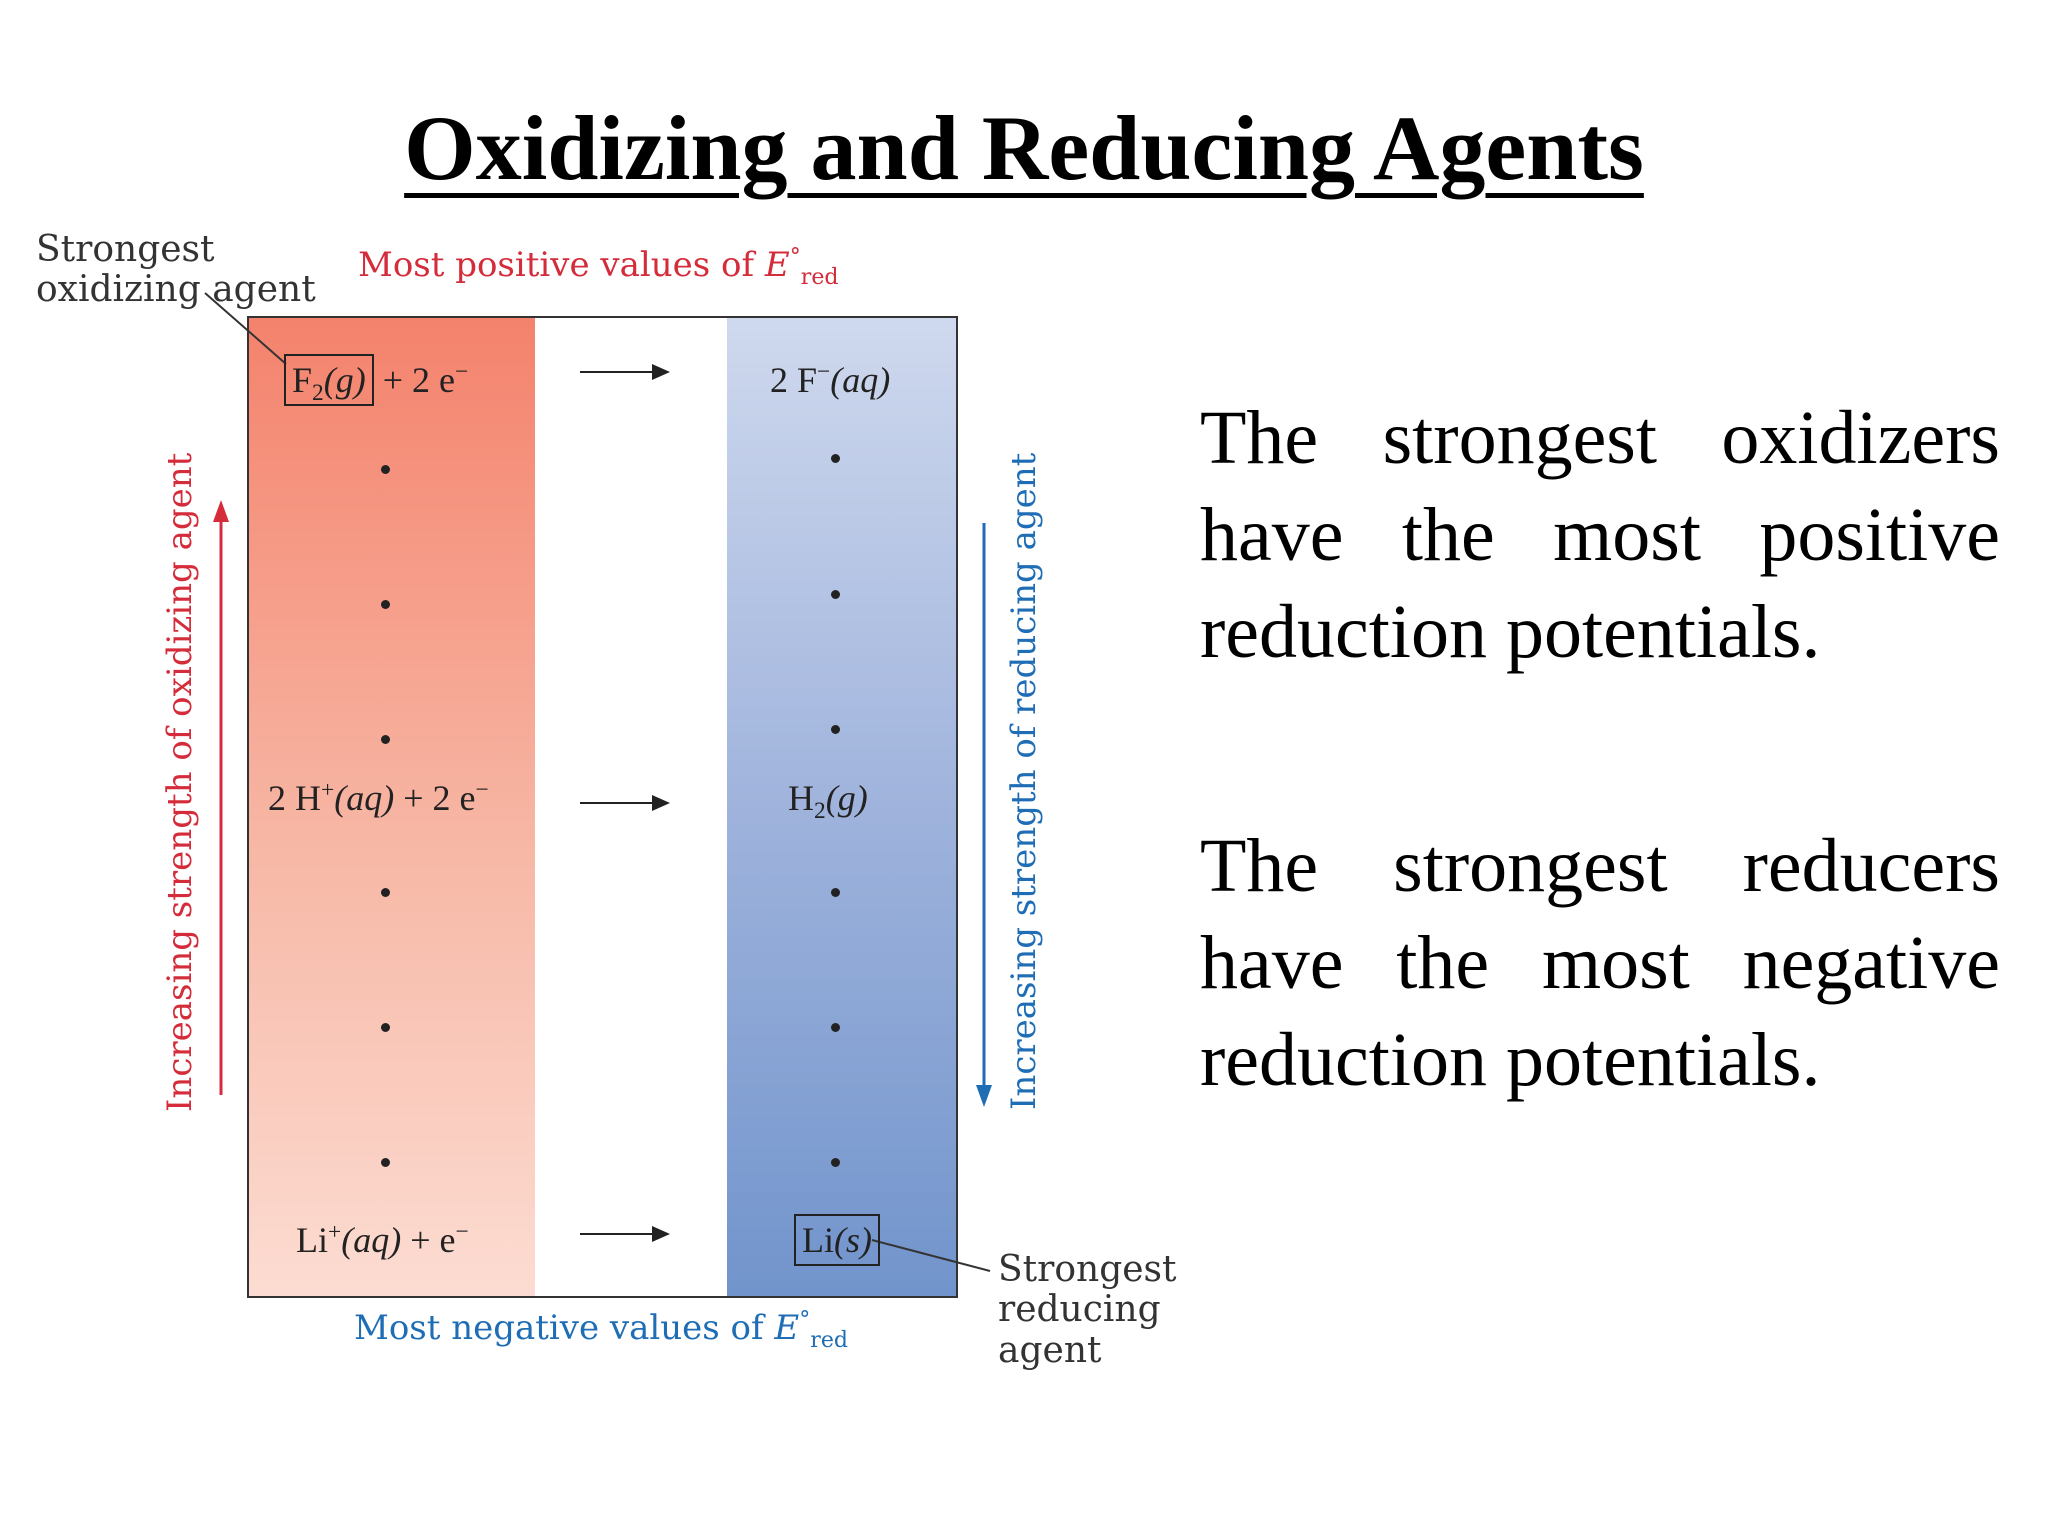 This screenshot has height=1536, width=2048. What do you see at coordinates (820, 811) in the screenshot?
I see `h2-subscript: 2` at bounding box center [820, 811].